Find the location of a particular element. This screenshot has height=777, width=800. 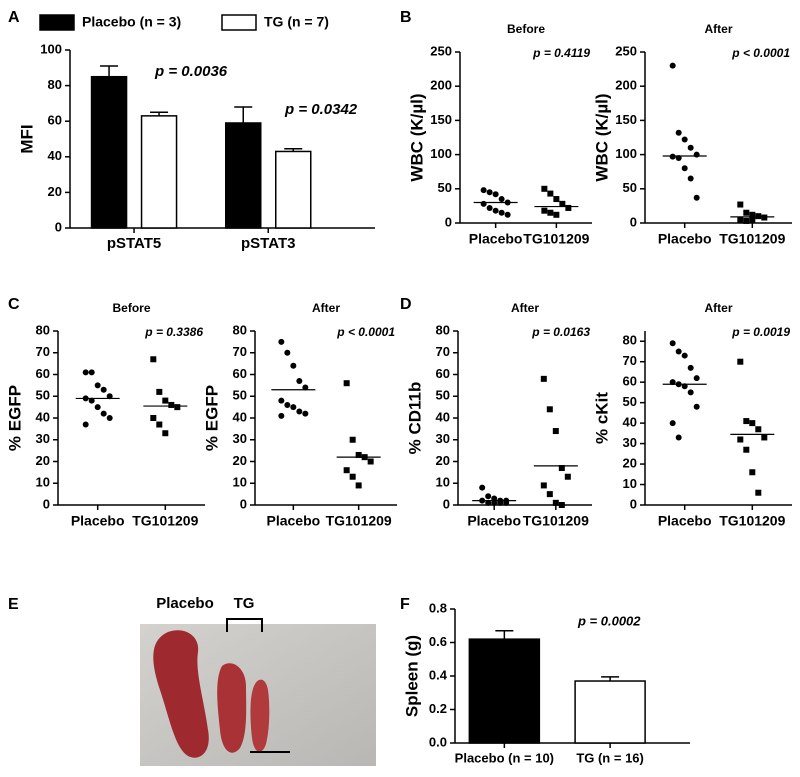

x-tick-label: Placebo (n = 10) is located at coordinates (504, 757).